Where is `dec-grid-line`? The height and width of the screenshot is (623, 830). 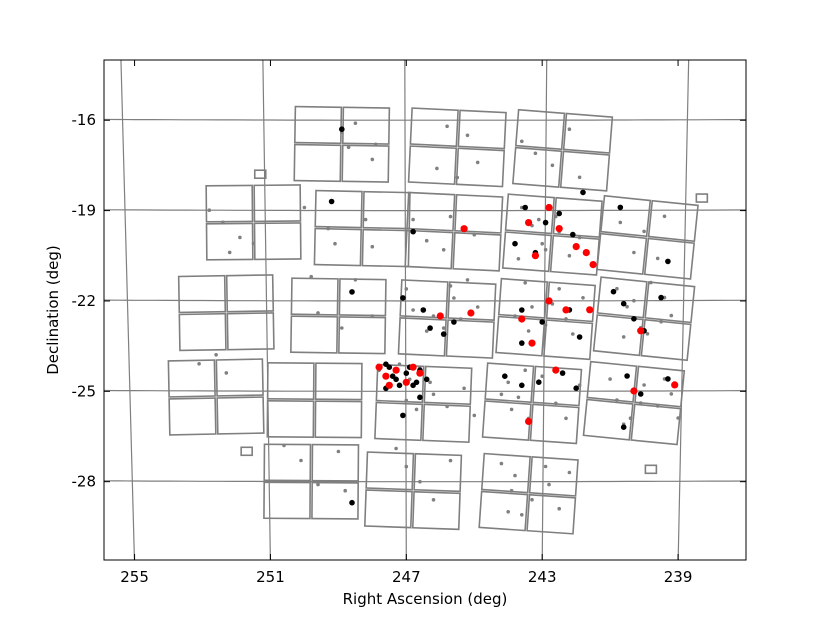
dec-grid-line is located at coordinates (425, 119).